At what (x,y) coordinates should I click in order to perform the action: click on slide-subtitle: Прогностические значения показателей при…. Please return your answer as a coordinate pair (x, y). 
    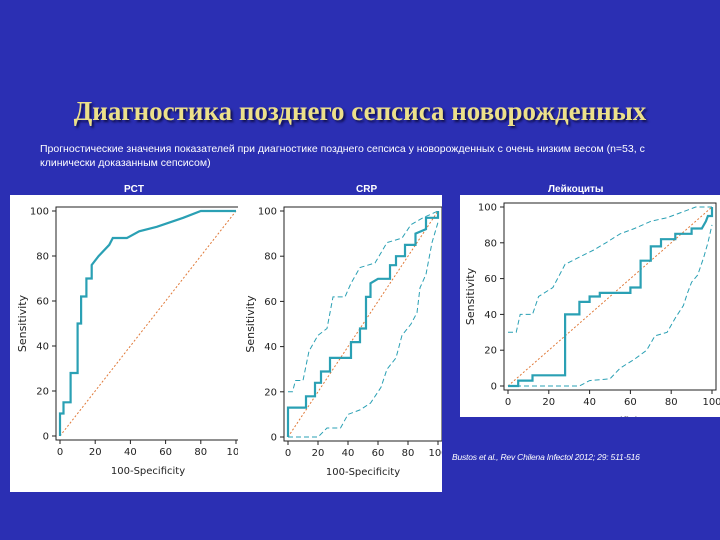
    Looking at the image, I should click on (342, 156).